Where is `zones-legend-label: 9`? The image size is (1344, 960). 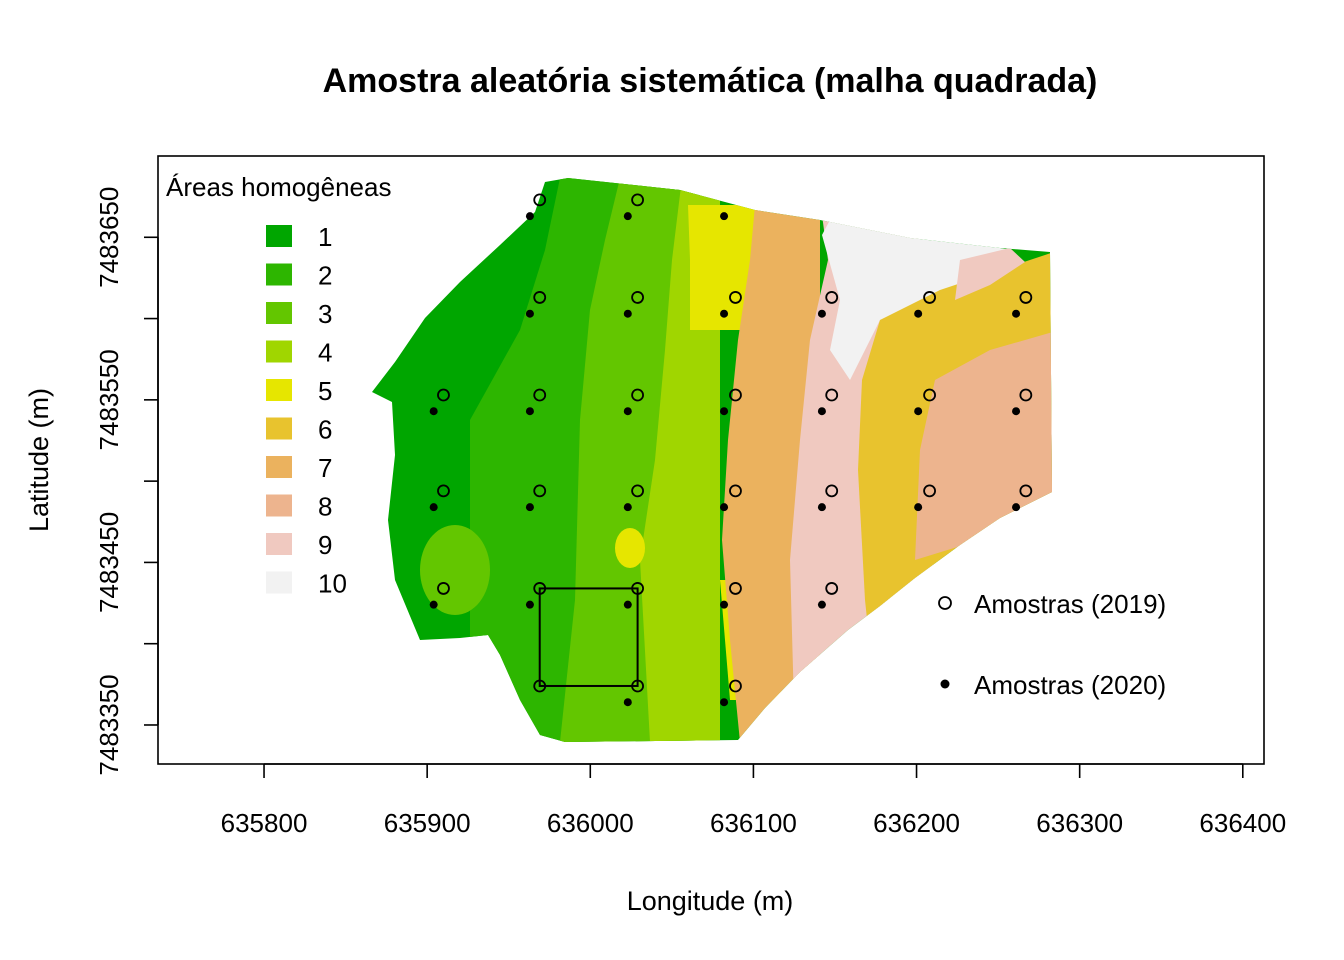 zones-legend-label: 9 is located at coordinates (325, 545).